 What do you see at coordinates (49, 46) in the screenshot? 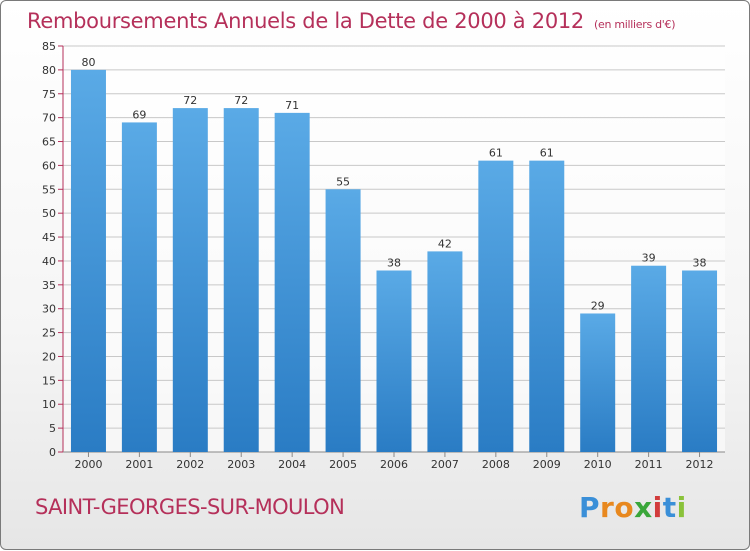
I see `y-tick-label: 85` at bounding box center [49, 46].